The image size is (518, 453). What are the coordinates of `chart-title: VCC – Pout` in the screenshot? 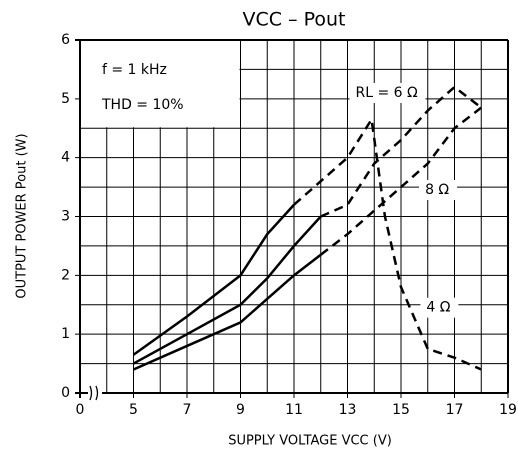 It's located at (293, 20).